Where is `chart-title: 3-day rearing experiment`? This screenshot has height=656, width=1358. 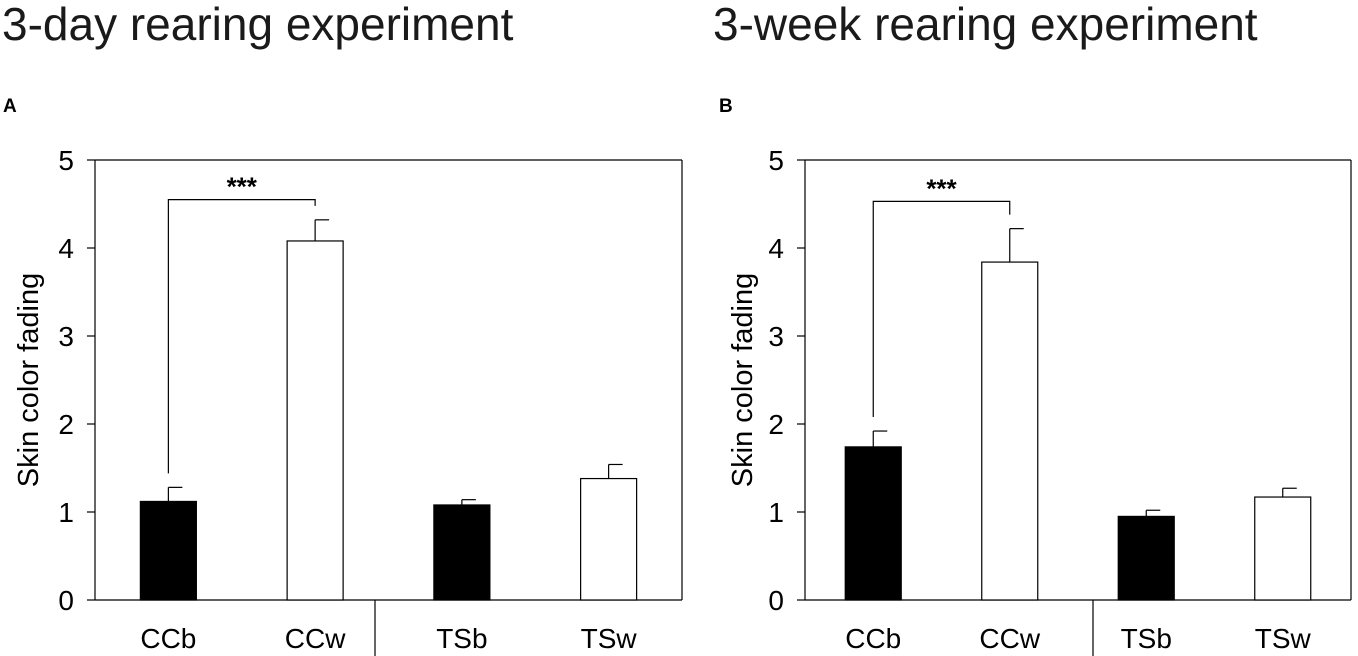
chart-title: 3-day rearing experiment is located at coordinates (258, 25).